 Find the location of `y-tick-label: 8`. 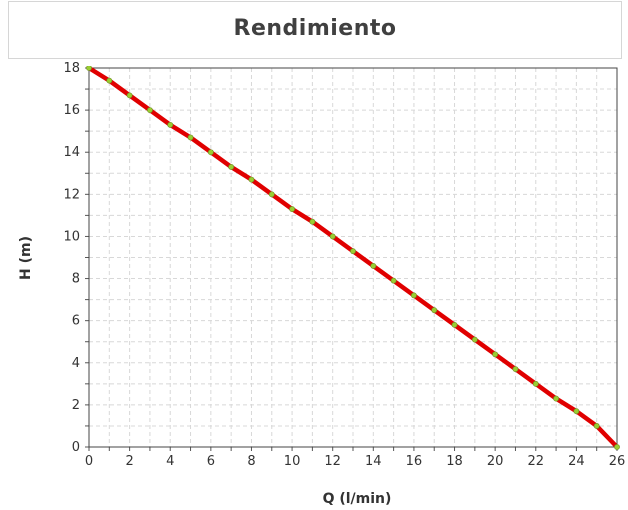

y-tick-label: 8 is located at coordinates (76, 279).